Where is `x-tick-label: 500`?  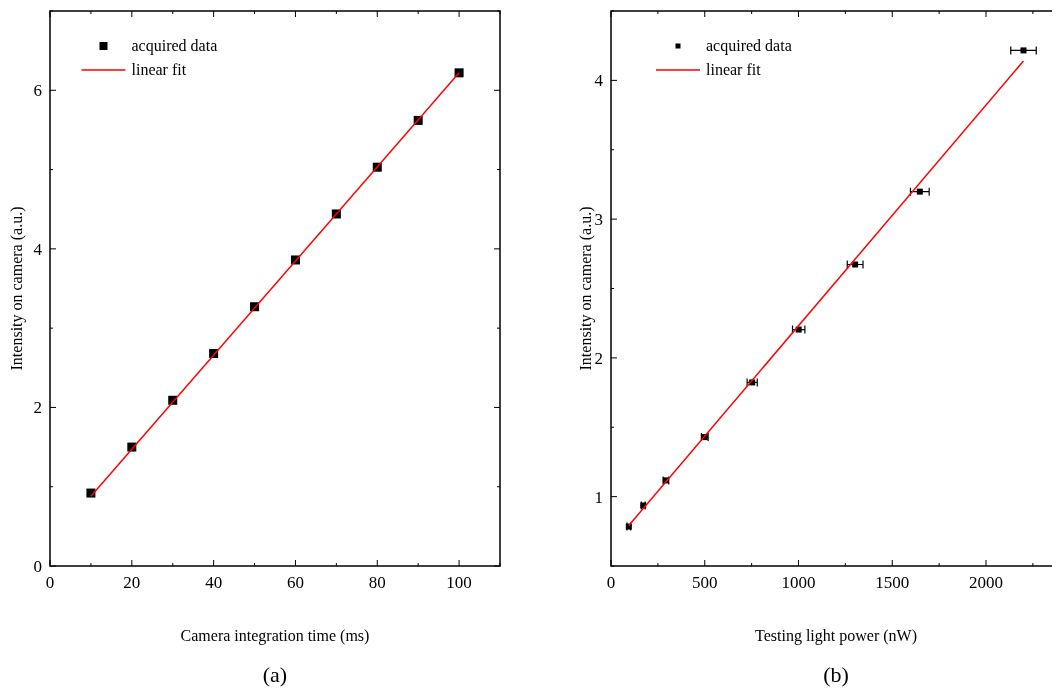 x-tick-label: 500 is located at coordinates (705, 582).